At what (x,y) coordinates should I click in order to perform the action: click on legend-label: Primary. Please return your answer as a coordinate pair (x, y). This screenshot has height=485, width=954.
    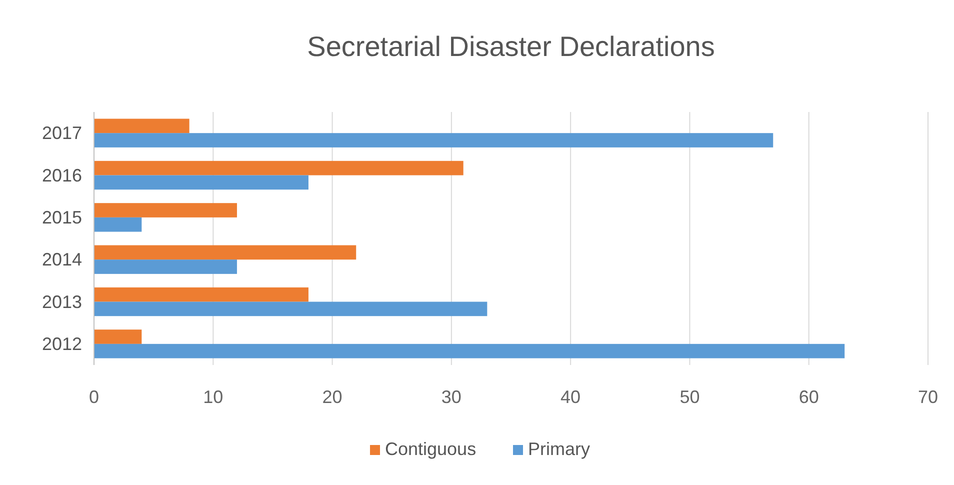
    Looking at the image, I should click on (559, 449).